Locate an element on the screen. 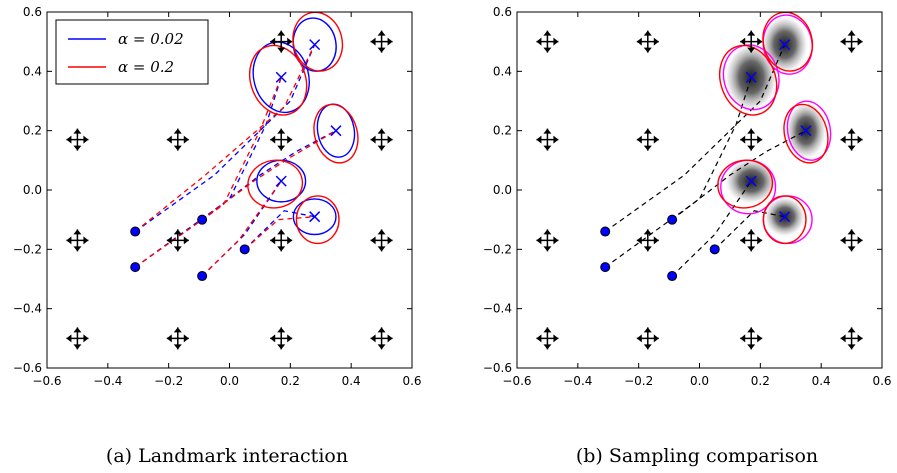 The image size is (897, 473). panel-b-landmark-0-heads is located at coordinates (547, 41).